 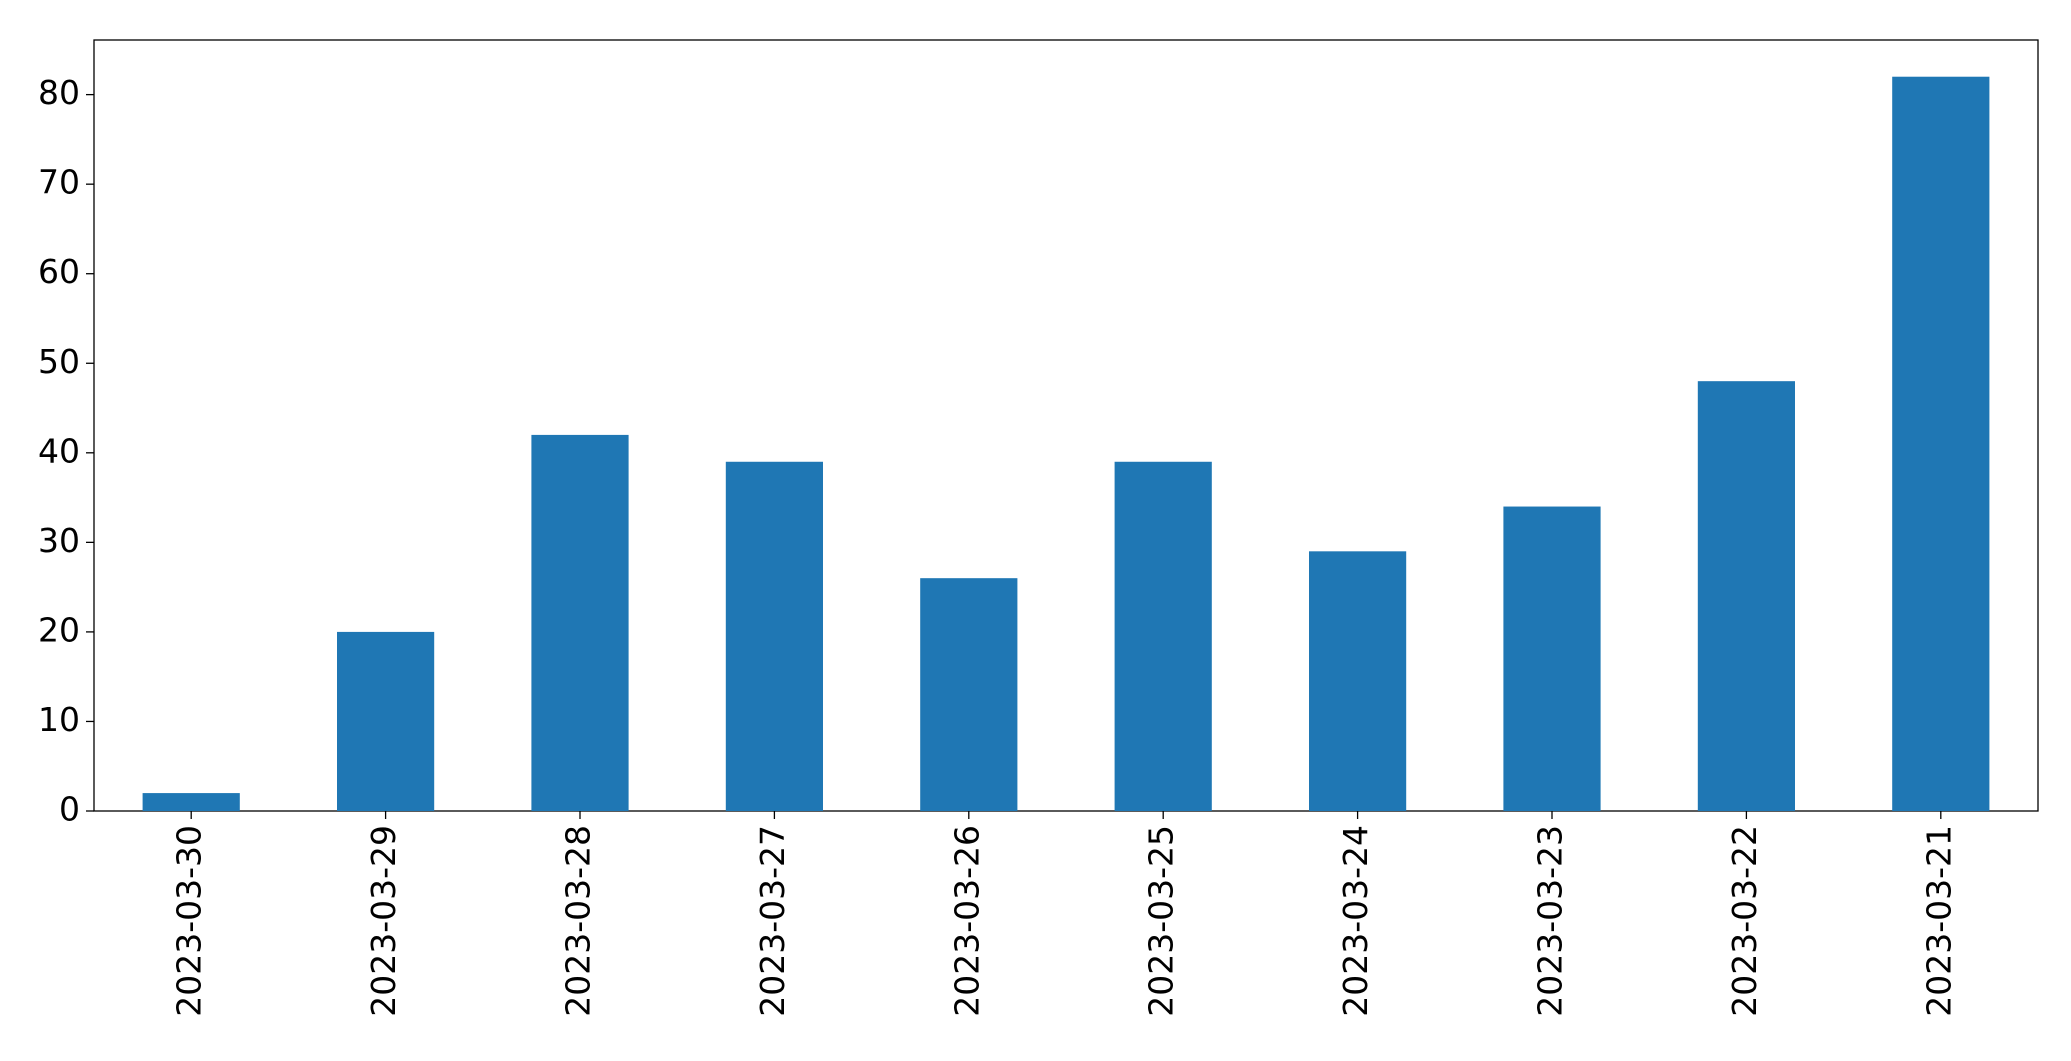 I want to click on x-tick-label: 2023-03-23, so click(x=1550, y=921).